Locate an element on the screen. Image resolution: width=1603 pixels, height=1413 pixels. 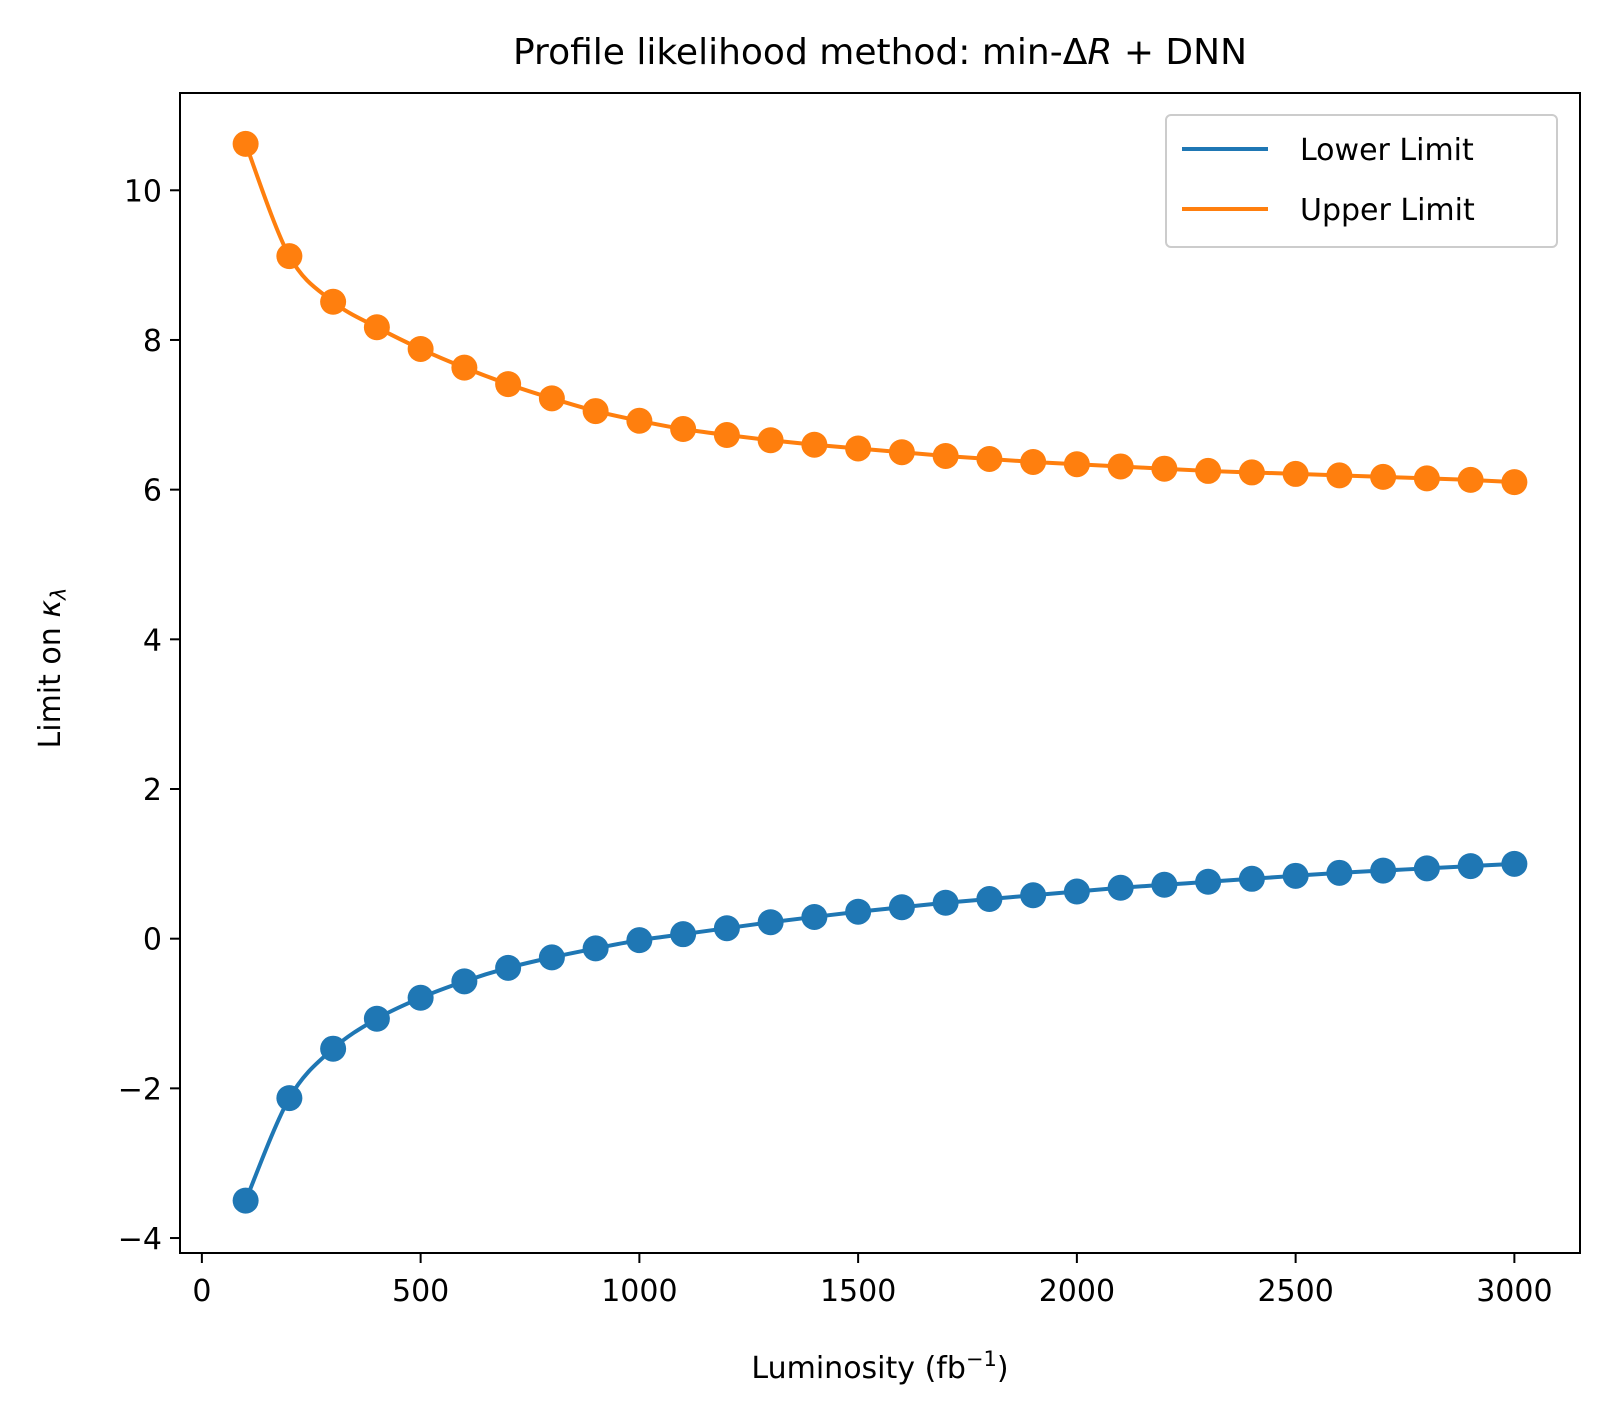
y-tick-label: 2 is located at coordinates (152, 790).